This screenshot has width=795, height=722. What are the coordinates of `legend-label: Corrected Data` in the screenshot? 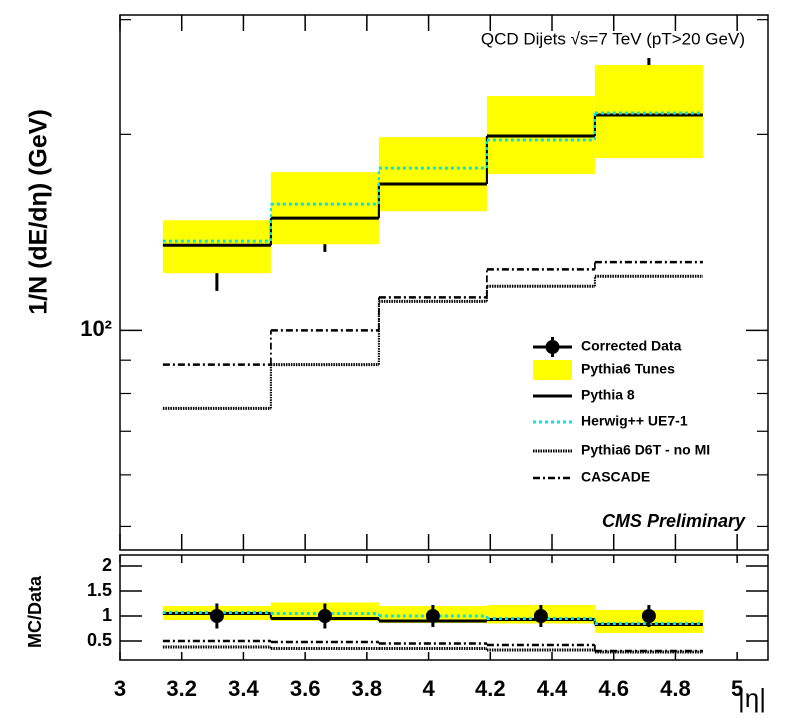 It's located at (631, 346).